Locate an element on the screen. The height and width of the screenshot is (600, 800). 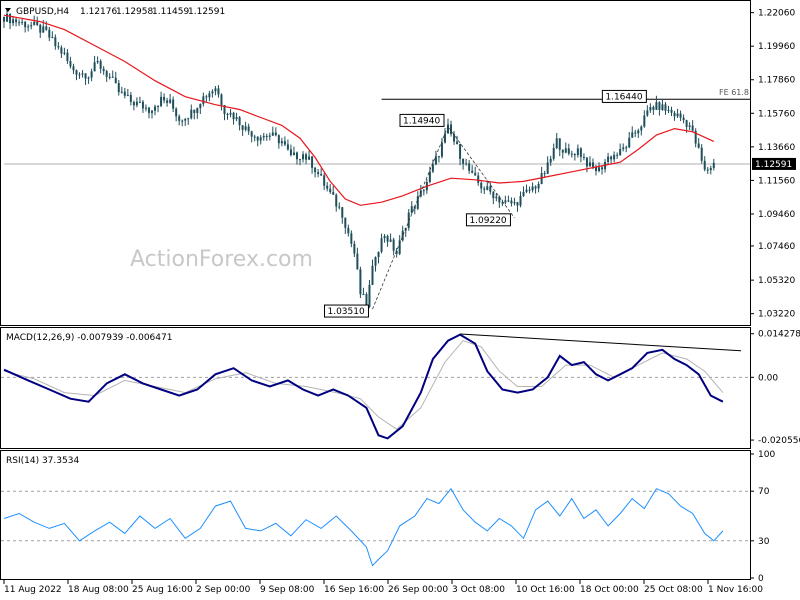
y-tick-label: 0 is located at coordinates (761, 579).